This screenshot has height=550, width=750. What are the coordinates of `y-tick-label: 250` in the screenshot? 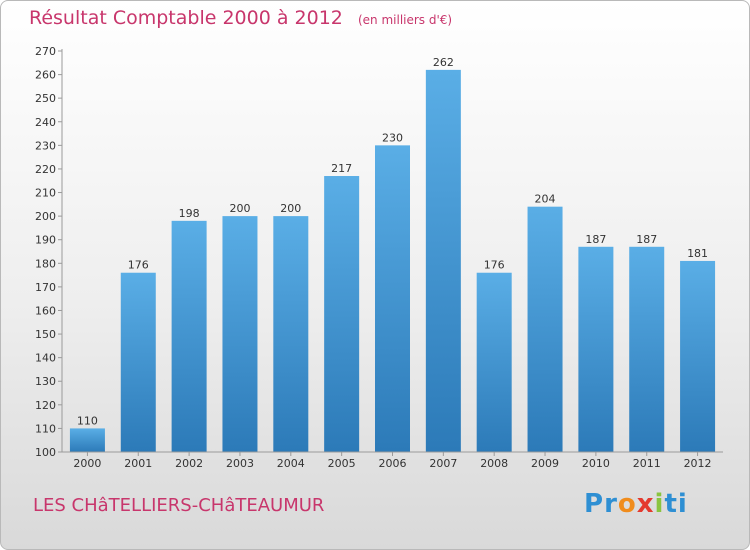 It's located at (45, 98).